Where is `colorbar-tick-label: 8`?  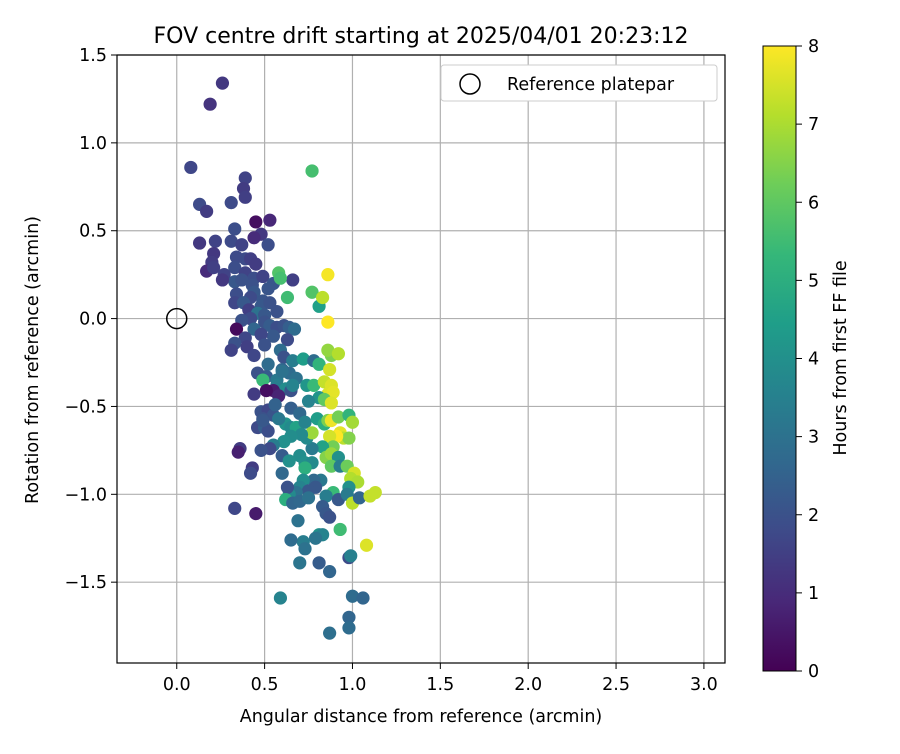 colorbar-tick-label: 8 is located at coordinates (813, 47).